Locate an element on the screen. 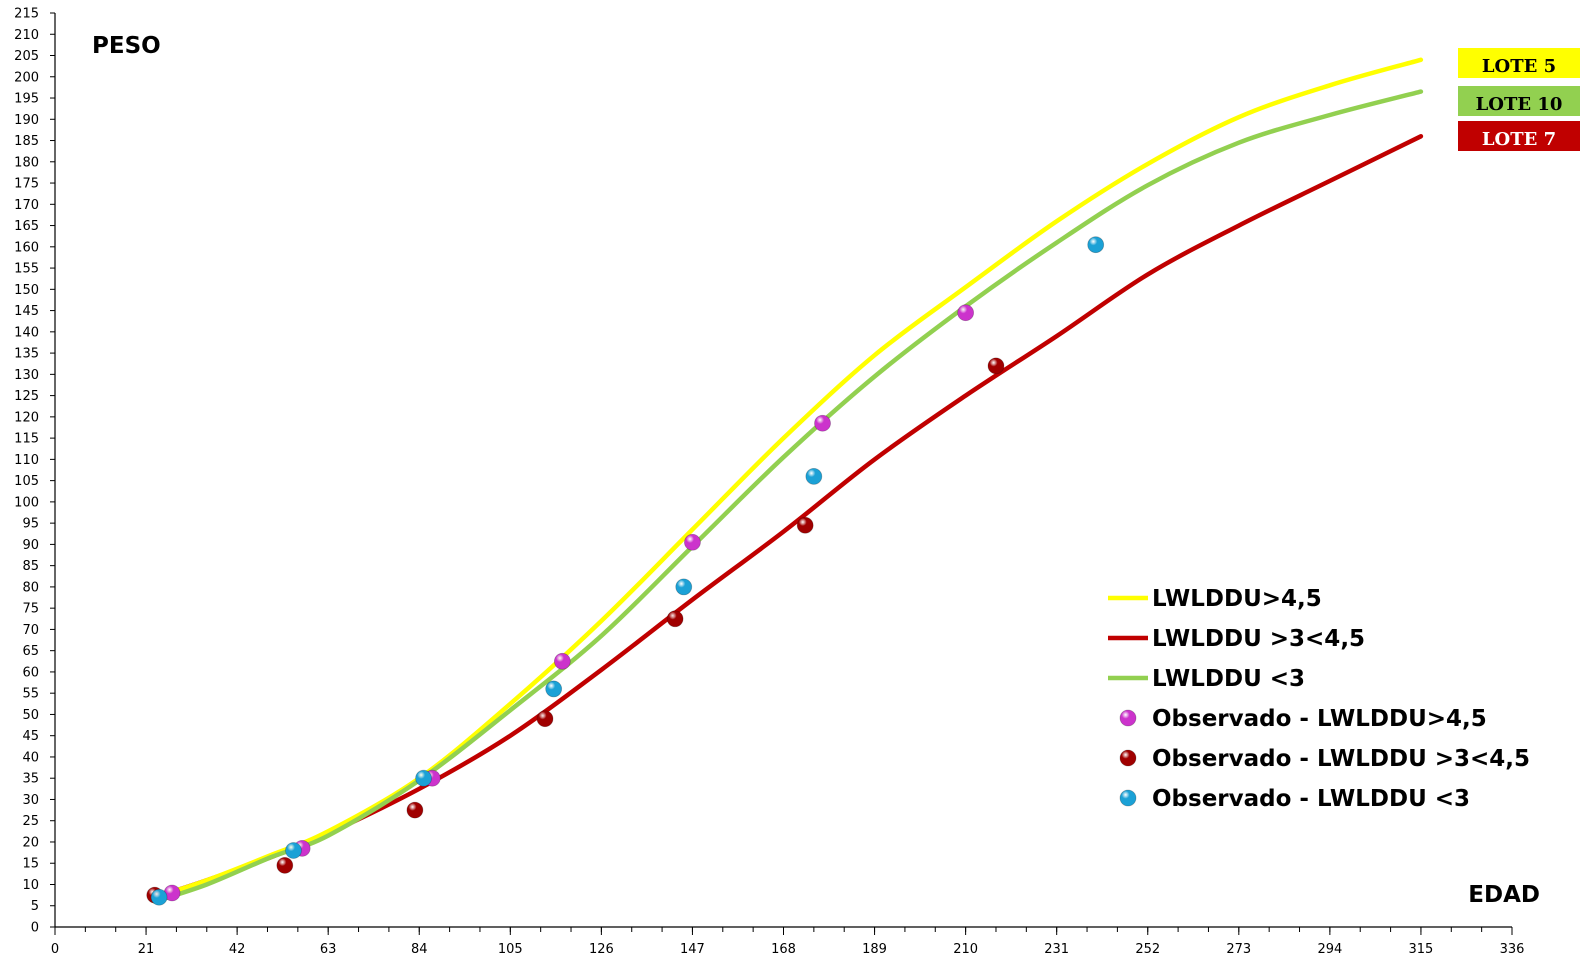  y-tick-label: 70 is located at coordinates (30, 630).